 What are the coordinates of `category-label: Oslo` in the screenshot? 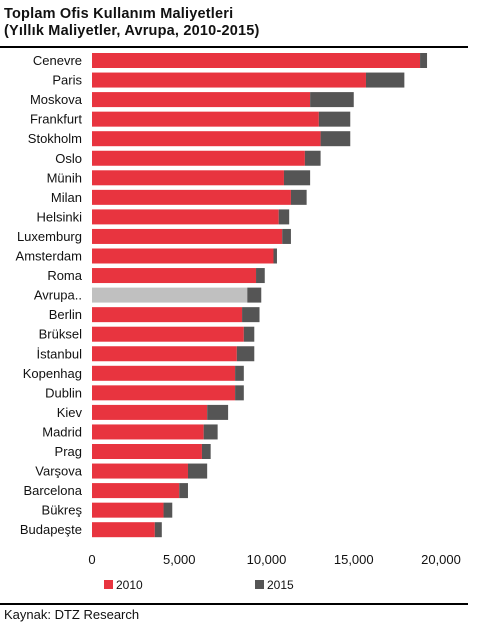 It's located at (68, 158).